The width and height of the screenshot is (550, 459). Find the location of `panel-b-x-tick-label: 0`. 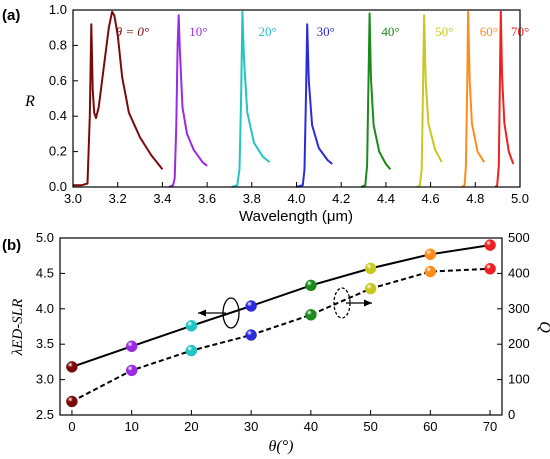

panel-b-x-tick-label: 0 is located at coordinates (71, 426).